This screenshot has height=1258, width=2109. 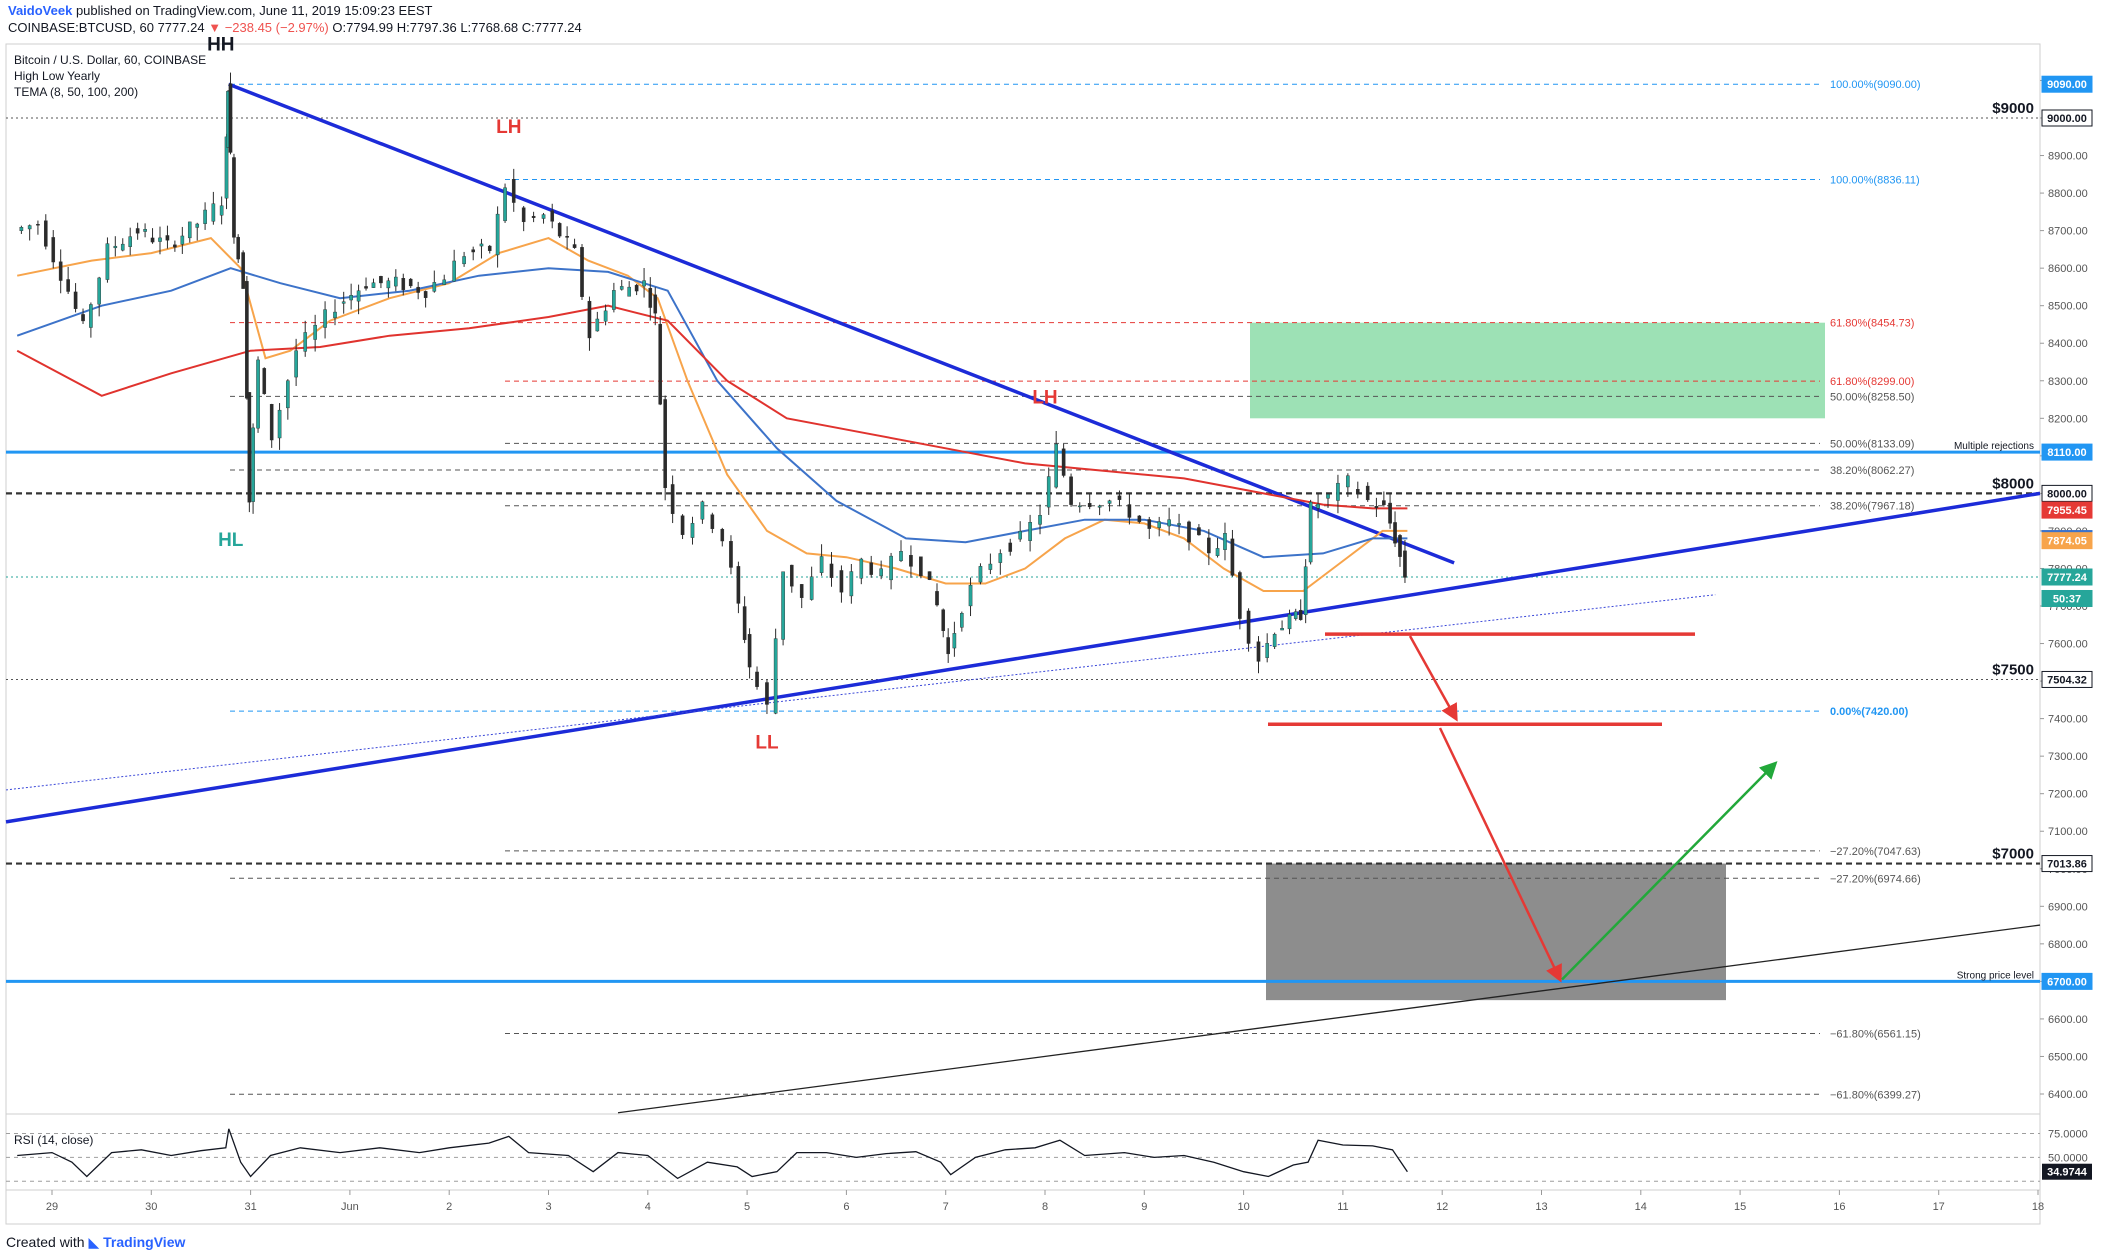 What do you see at coordinates (144, 1242) in the screenshot?
I see `tradingview-brand: TradingView` at bounding box center [144, 1242].